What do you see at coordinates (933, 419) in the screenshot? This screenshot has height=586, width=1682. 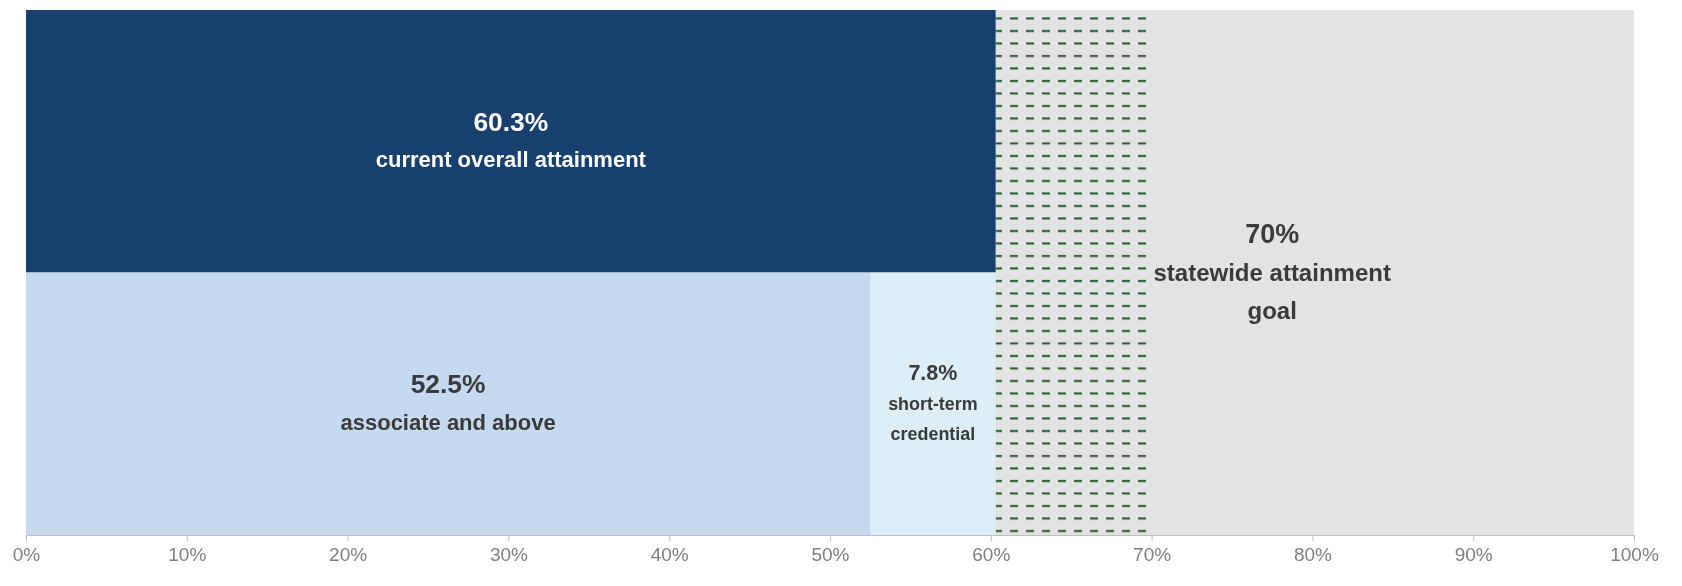 I see `series-label: short-term credential` at bounding box center [933, 419].